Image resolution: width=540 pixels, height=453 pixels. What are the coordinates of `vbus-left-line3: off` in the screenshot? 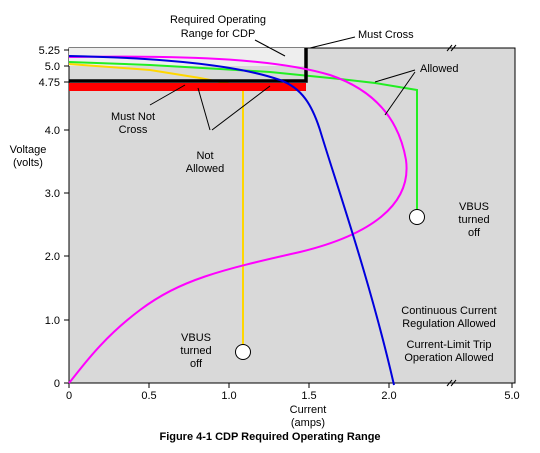 It's located at (196, 364).